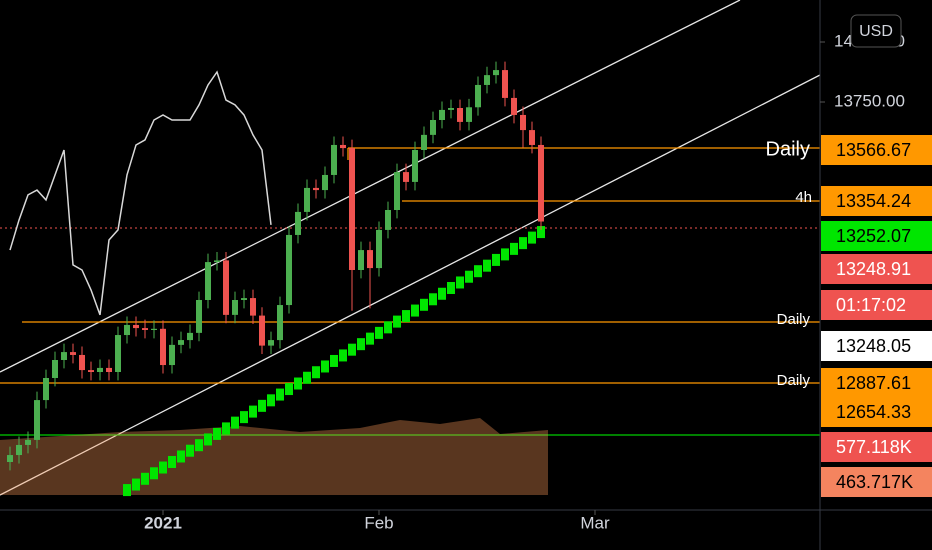 The height and width of the screenshot is (550, 932). I want to click on x-tick-label: Feb, so click(378, 522).